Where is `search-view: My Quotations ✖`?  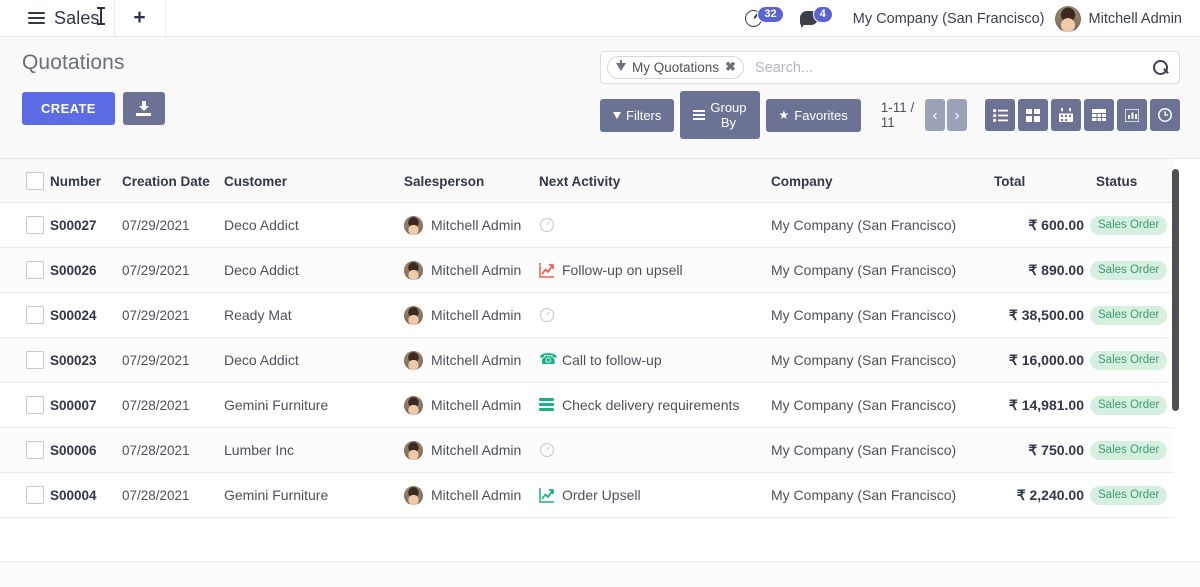 search-view: My Quotations ✖ is located at coordinates (890, 67).